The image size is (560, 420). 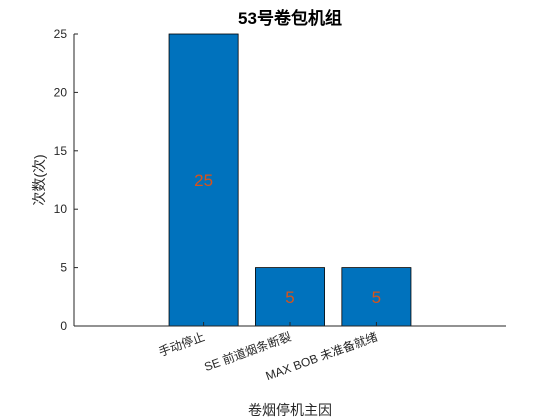 What do you see at coordinates (61, 34) in the screenshot?
I see `y-tick-label: 25` at bounding box center [61, 34].